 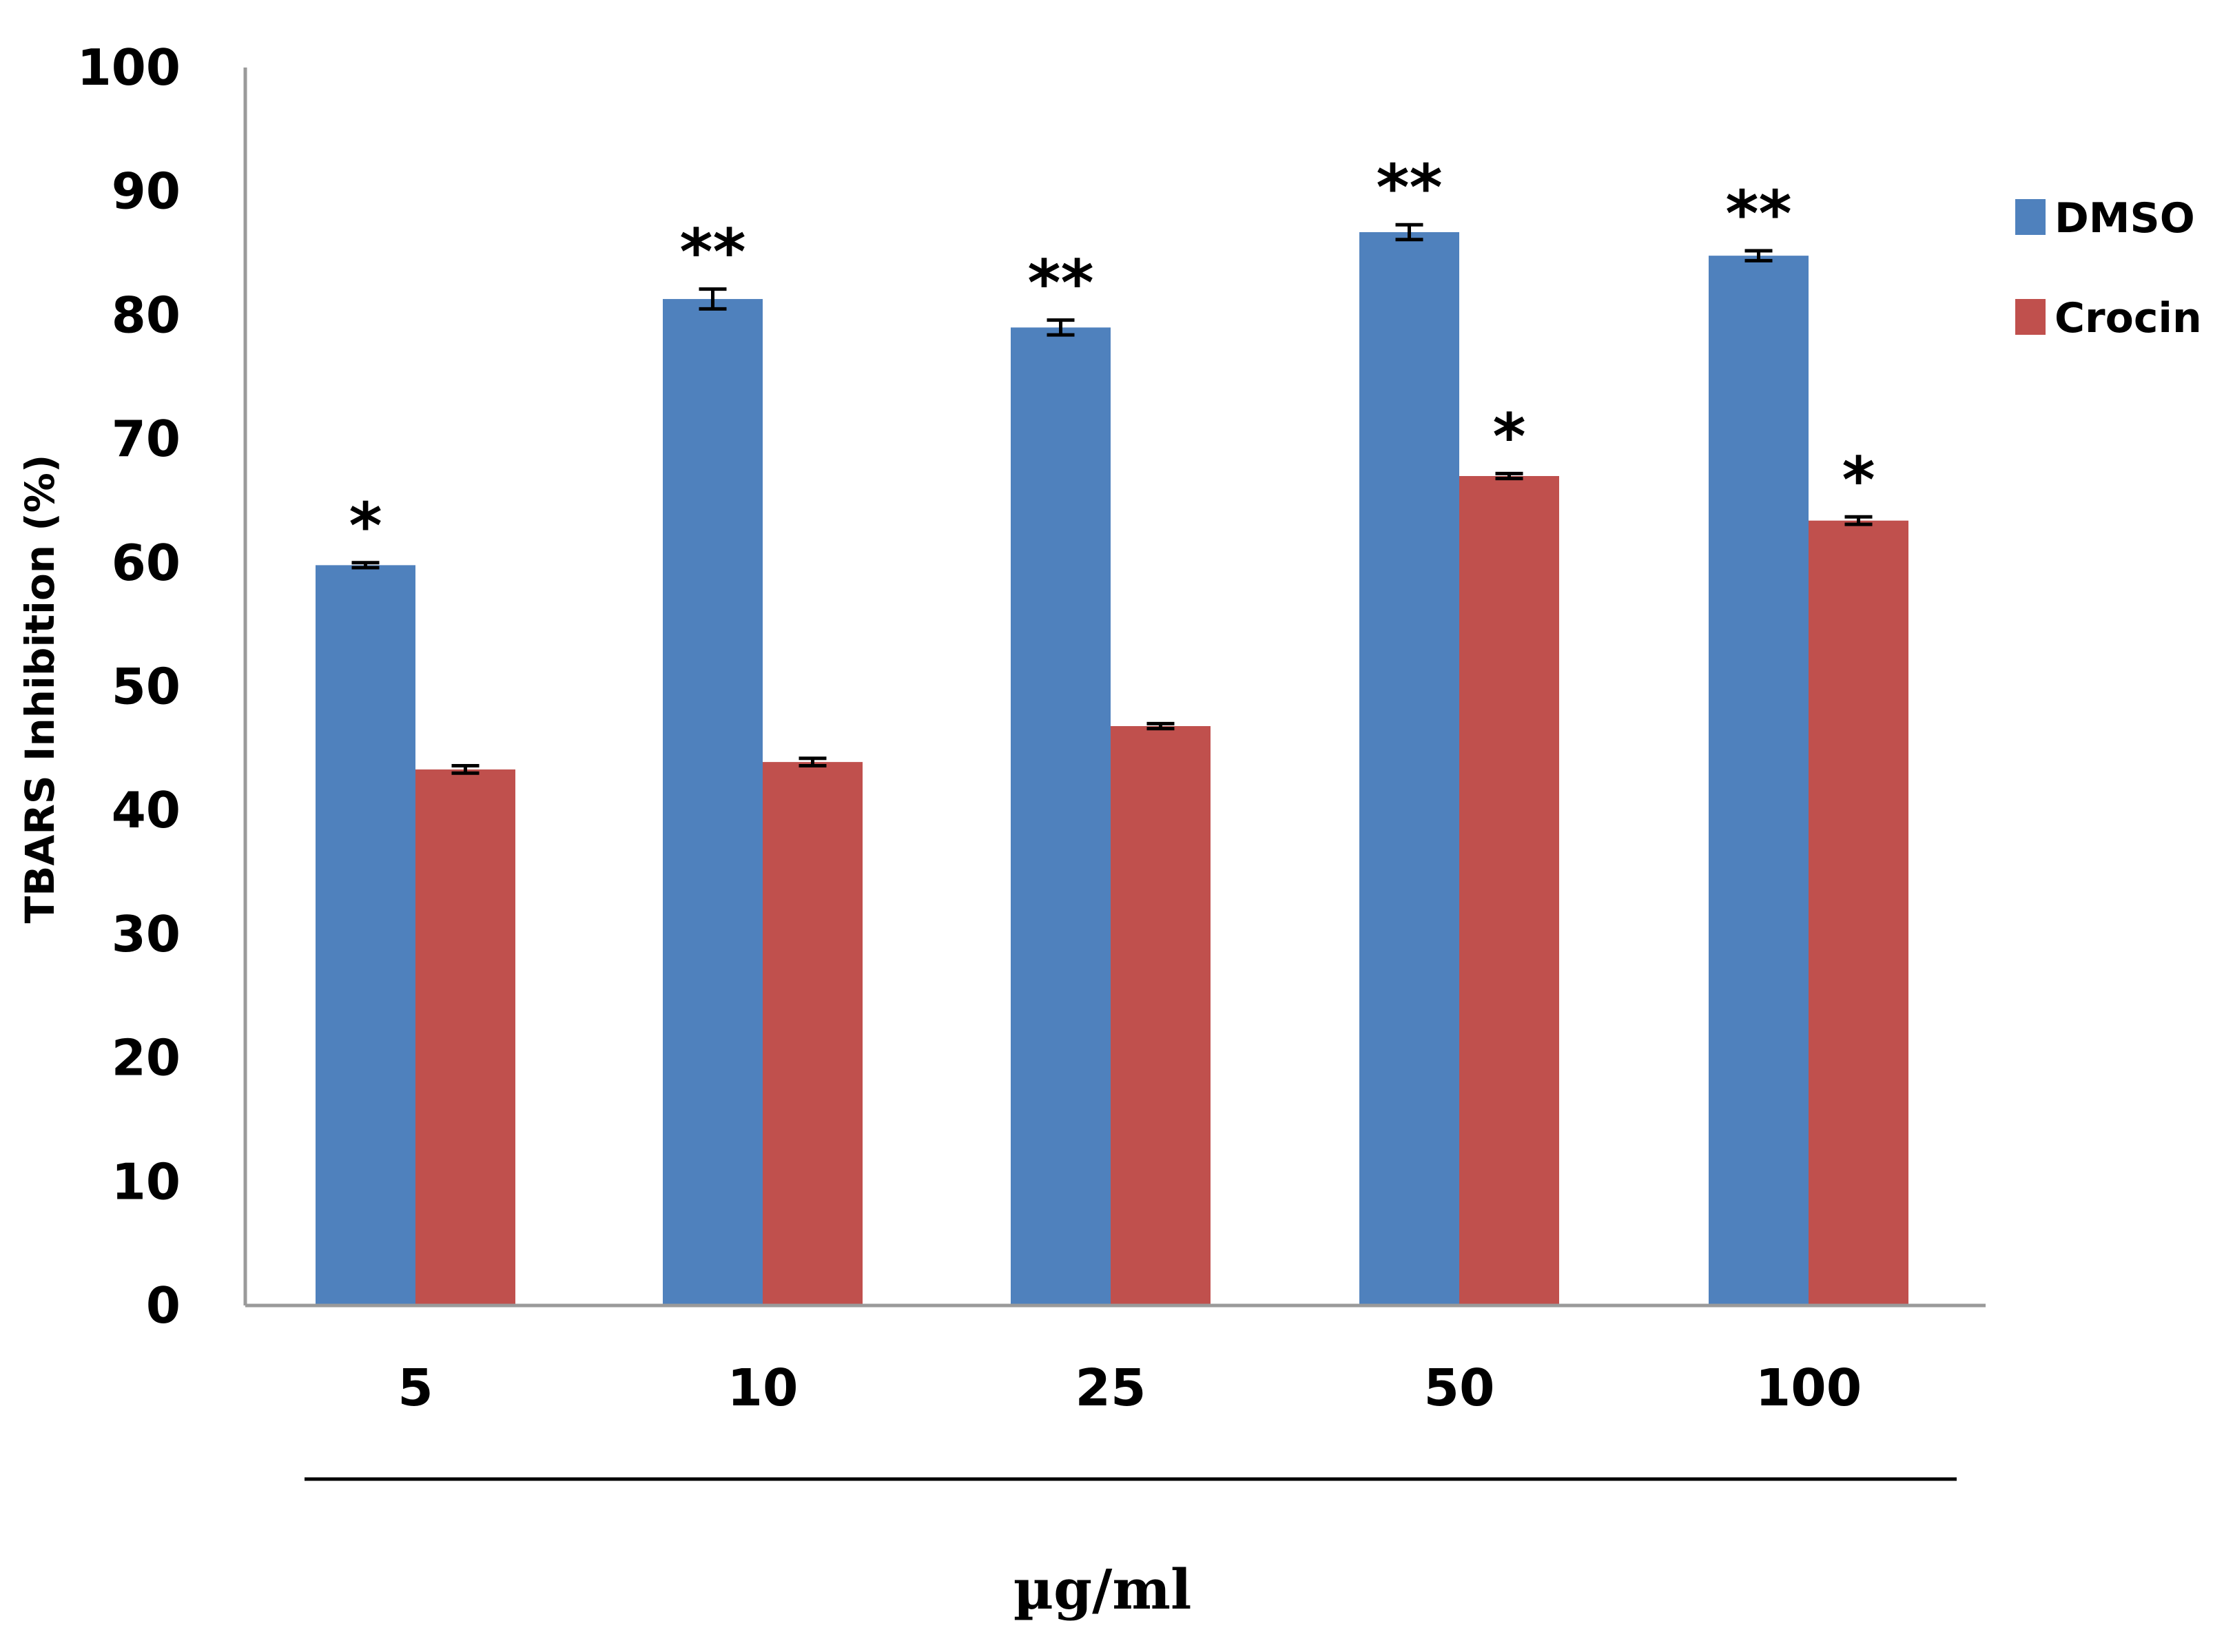 What do you see at coordinates (2129, 318) in the screenshot?
I see `legend-label-crocin: Crocin` at bounding box center [2129, 318].